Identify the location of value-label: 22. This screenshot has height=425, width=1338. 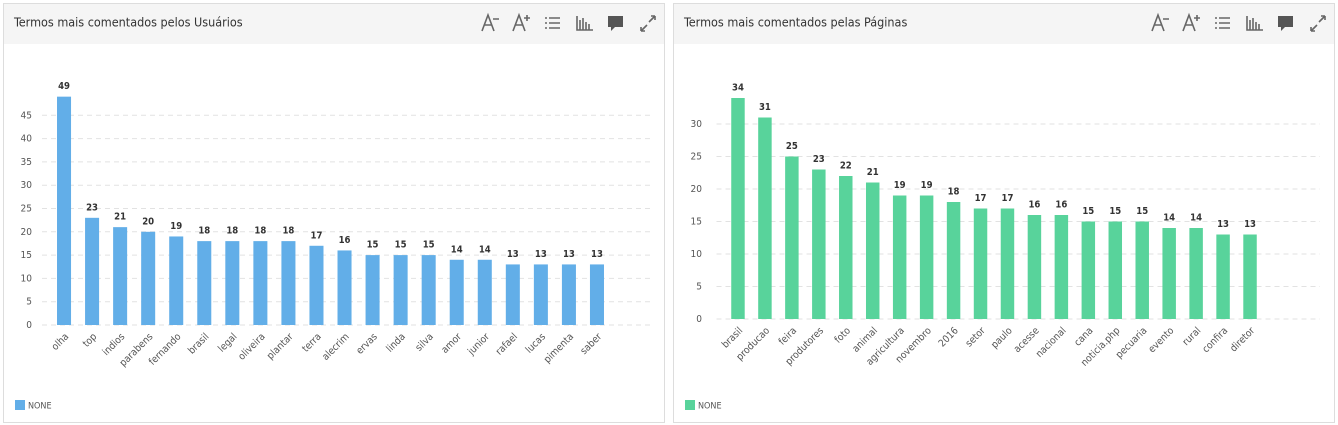
(846, 166).